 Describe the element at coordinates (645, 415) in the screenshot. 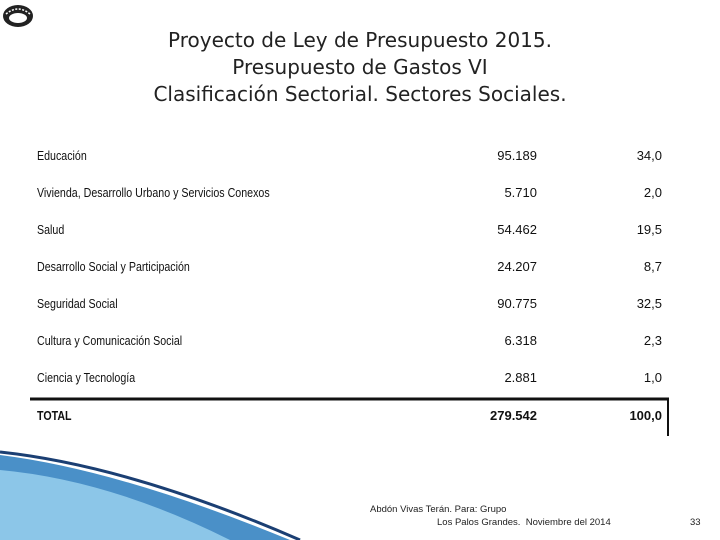

I see `percent: 100,0` at that location.